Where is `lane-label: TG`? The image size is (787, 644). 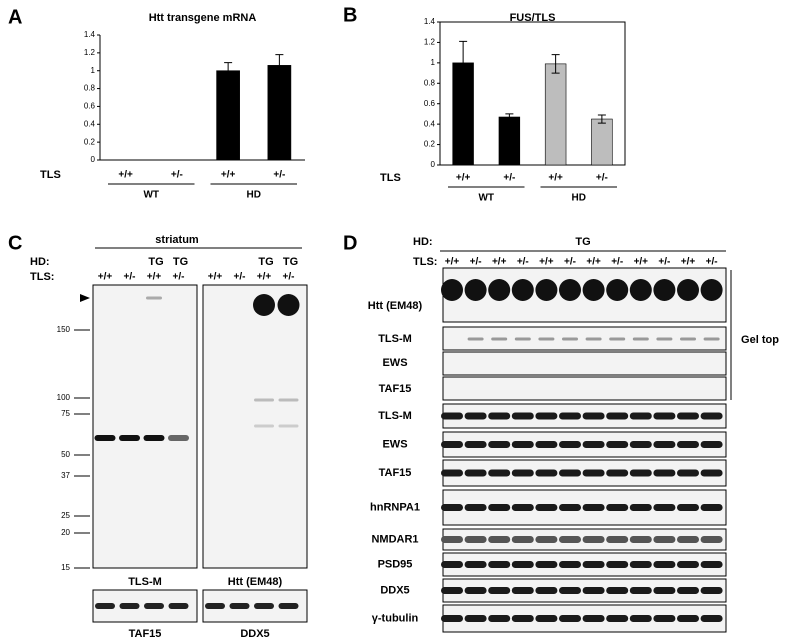
lane-label: TG is located at coordinates (180, 262).